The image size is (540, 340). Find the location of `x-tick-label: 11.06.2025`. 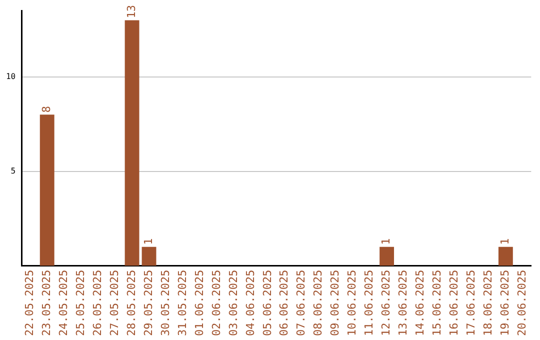

x-tick-label: 11.06.2025 is located at coordinates (369, 303).